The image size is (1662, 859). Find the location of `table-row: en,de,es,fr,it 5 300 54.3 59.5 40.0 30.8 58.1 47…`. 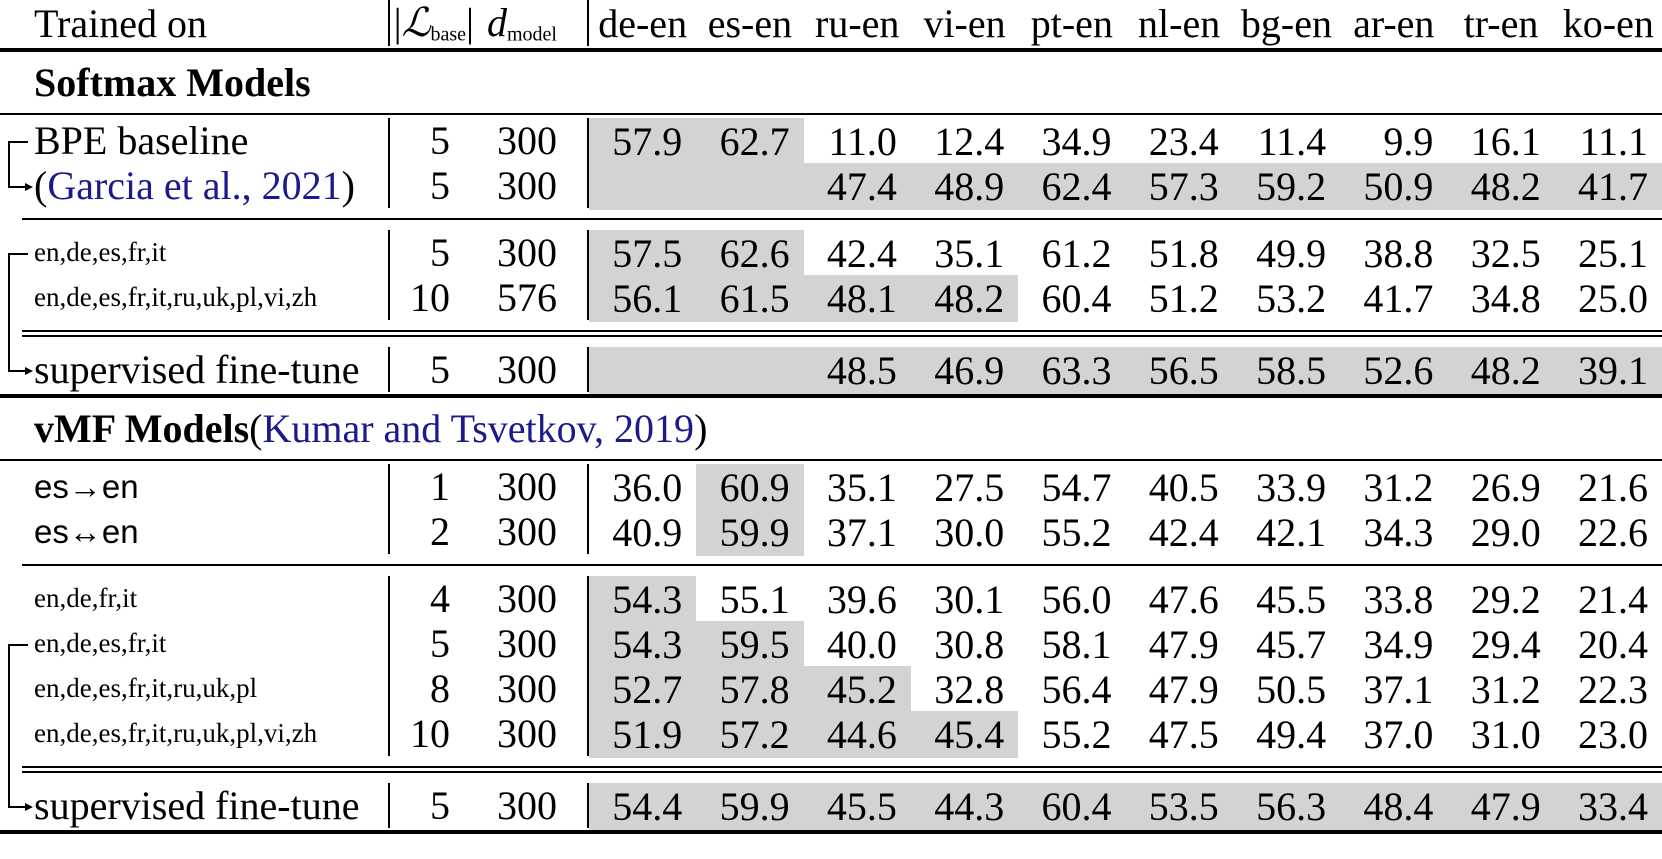

table-row: en,de,es,fr,it 5 300 54.3 59.5 40.0 30.8 58.1 47… is located at coordinates (831, 644).